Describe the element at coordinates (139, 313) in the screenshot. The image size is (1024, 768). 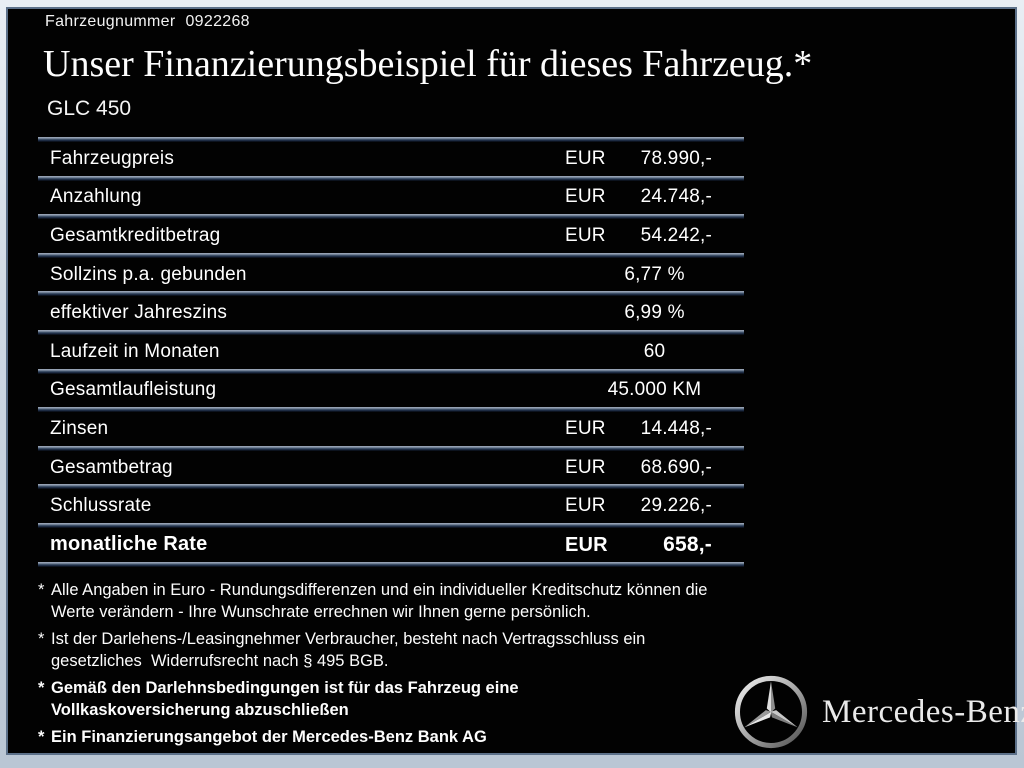
I see `row-label: effektiver Jahreszins` at that location.